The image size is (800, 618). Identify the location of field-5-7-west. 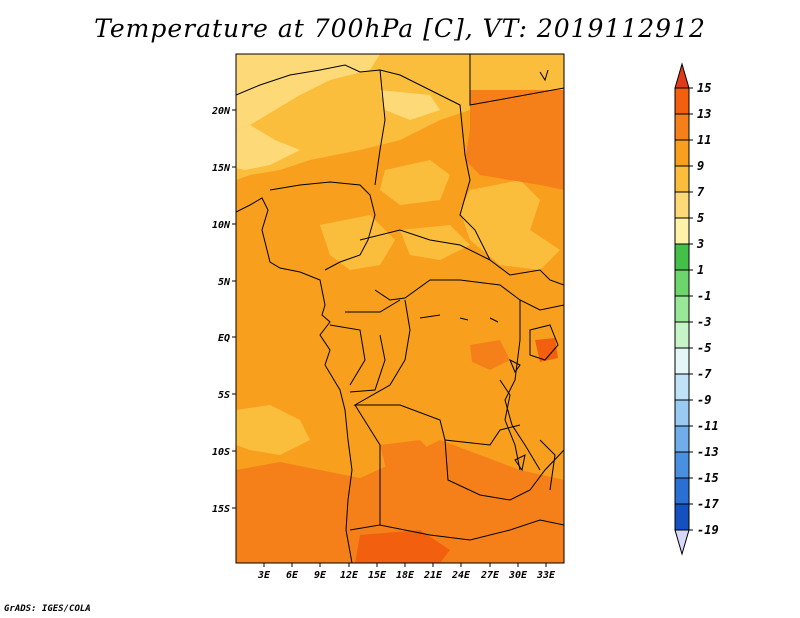
(268, 147).